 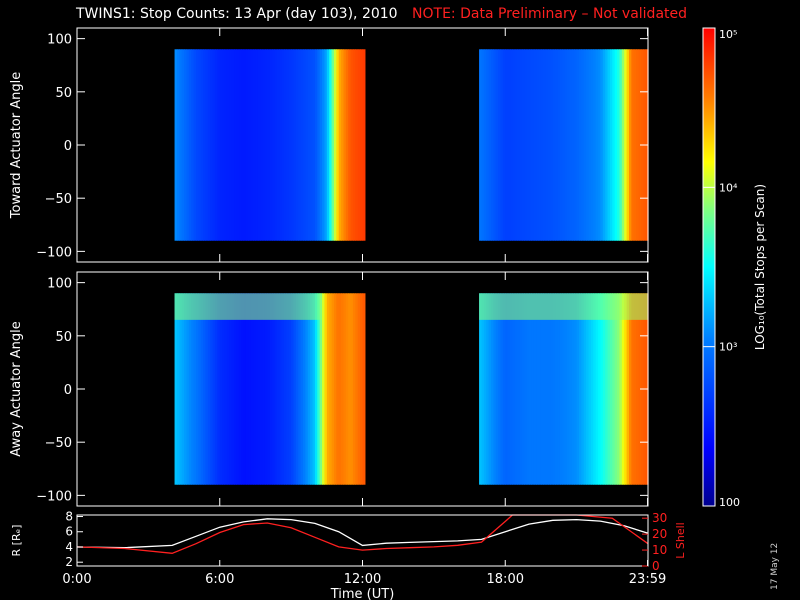 What do you see at coordinates (362, 579) in the screenshot?
I see `x-tick-label: 12:00` at bounding box center [362, 579].